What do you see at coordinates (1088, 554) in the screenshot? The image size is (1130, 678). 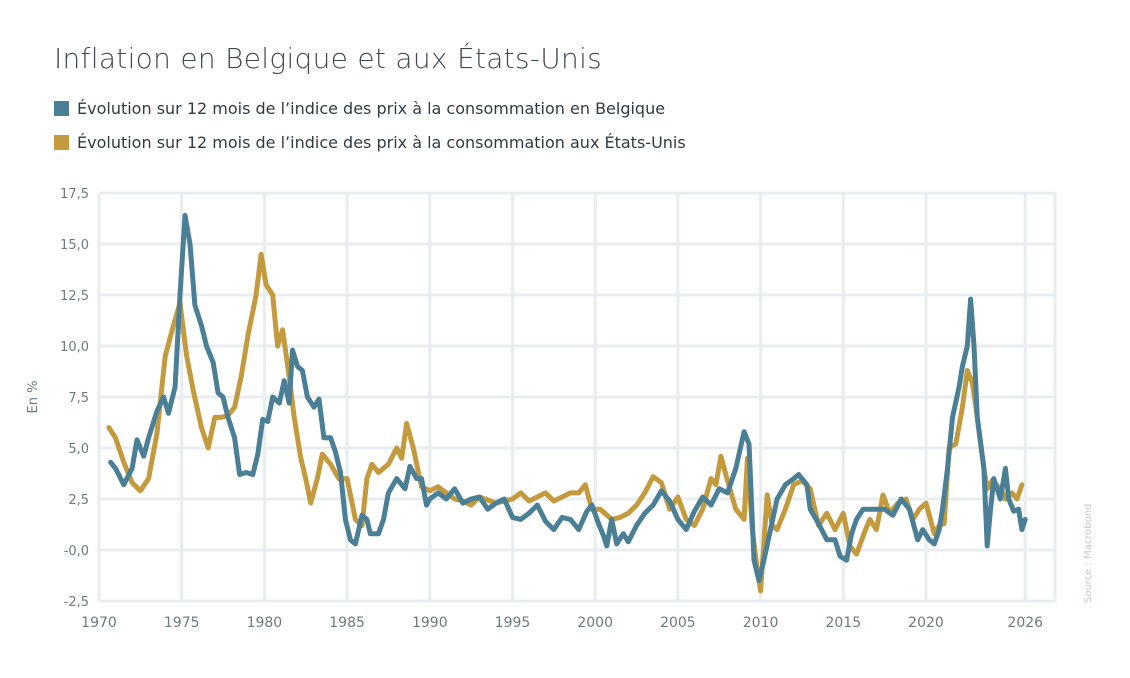 I see `source-note: Source : Macrobond` at bounding box center [1088, 554].